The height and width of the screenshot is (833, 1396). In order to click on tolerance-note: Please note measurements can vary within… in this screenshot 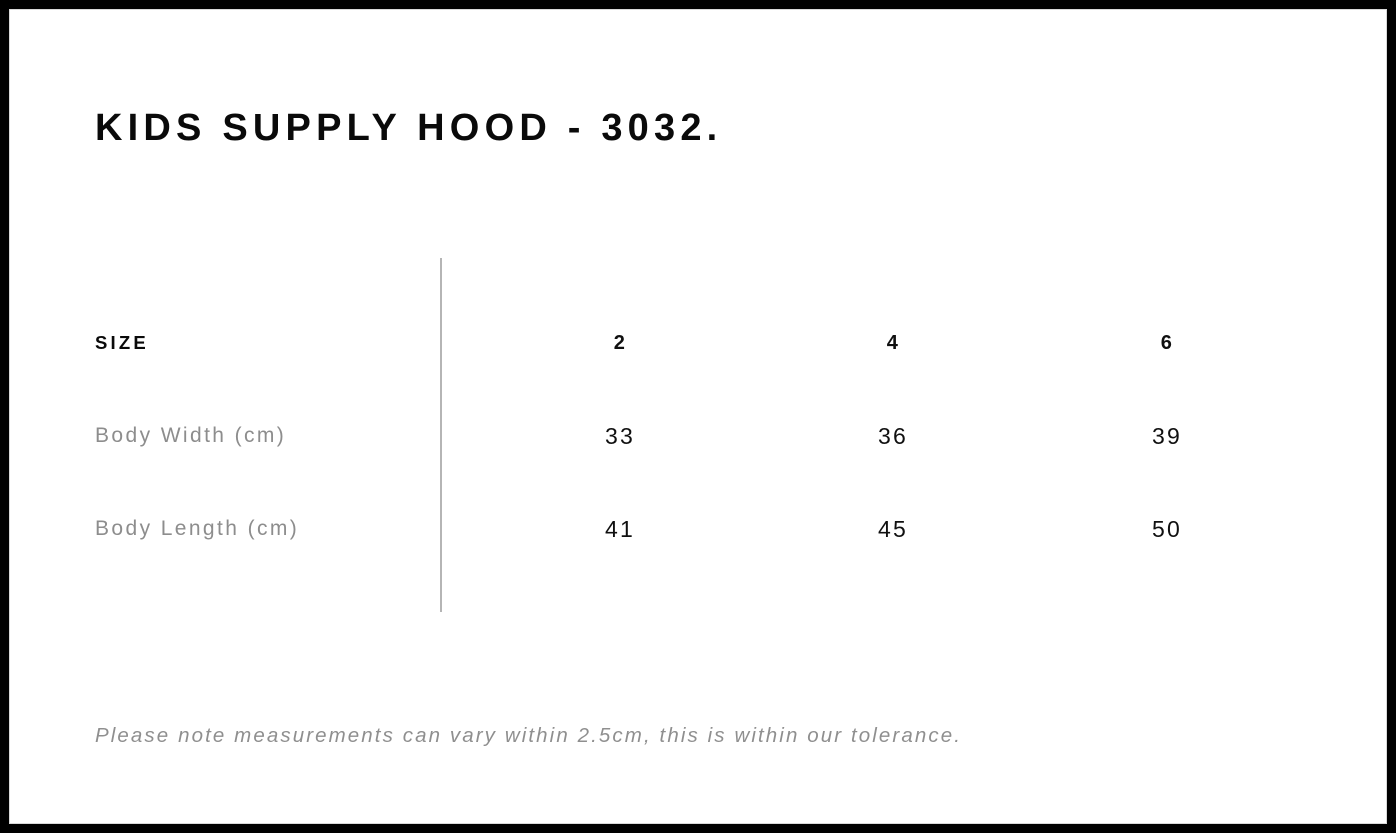, I will do `click(528, 735)`.